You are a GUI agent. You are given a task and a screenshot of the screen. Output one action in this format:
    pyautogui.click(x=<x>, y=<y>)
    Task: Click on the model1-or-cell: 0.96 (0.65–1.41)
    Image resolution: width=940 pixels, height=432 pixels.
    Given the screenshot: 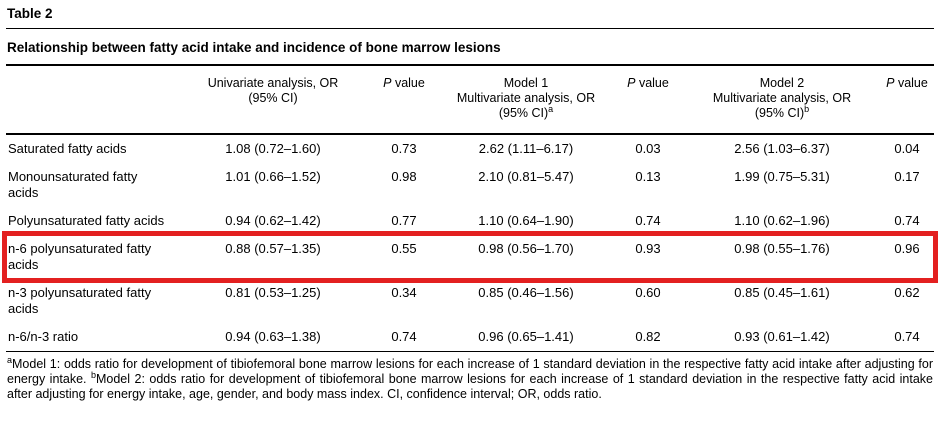 What is the action you would take?
    pyautogui.click(x=526, y=336)
    